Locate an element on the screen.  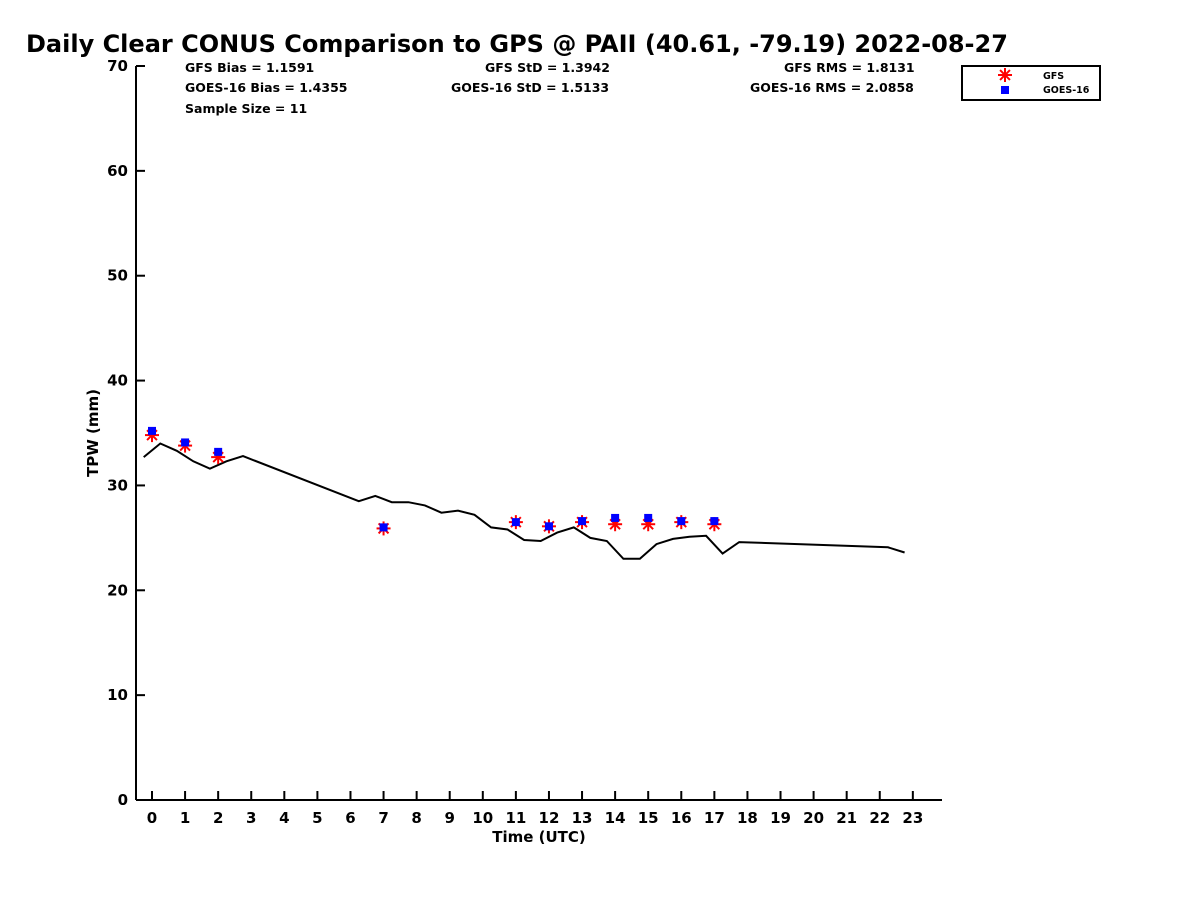
x-tick-label: 0 is located at coordinates (152, 818).